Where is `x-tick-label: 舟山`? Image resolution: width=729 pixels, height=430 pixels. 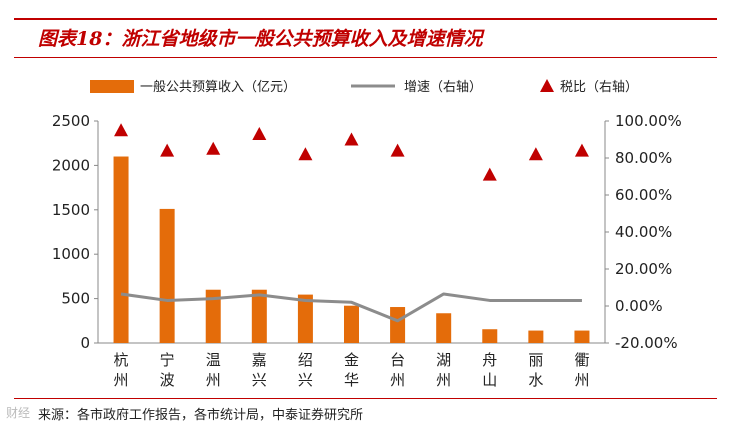
x-tick-label: 舟山 is located at coordinates (489, 370).